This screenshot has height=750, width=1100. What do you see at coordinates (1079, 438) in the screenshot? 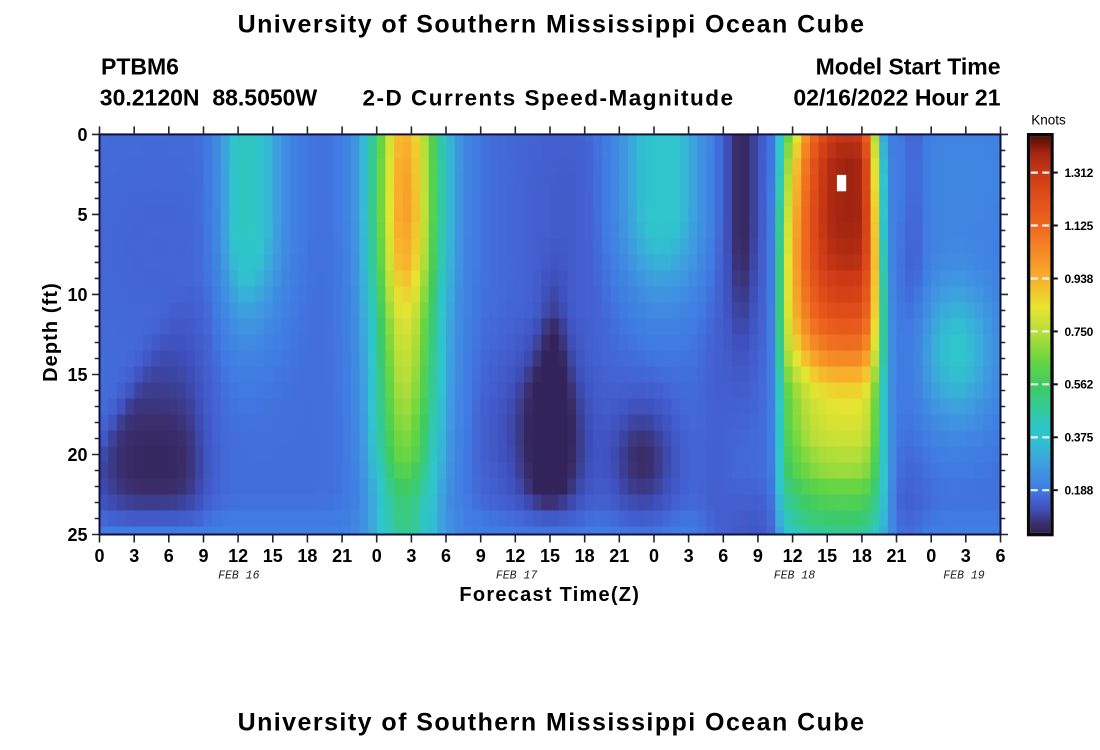
I see `svg-text: 0.375` at bounding box center [1079, 438].